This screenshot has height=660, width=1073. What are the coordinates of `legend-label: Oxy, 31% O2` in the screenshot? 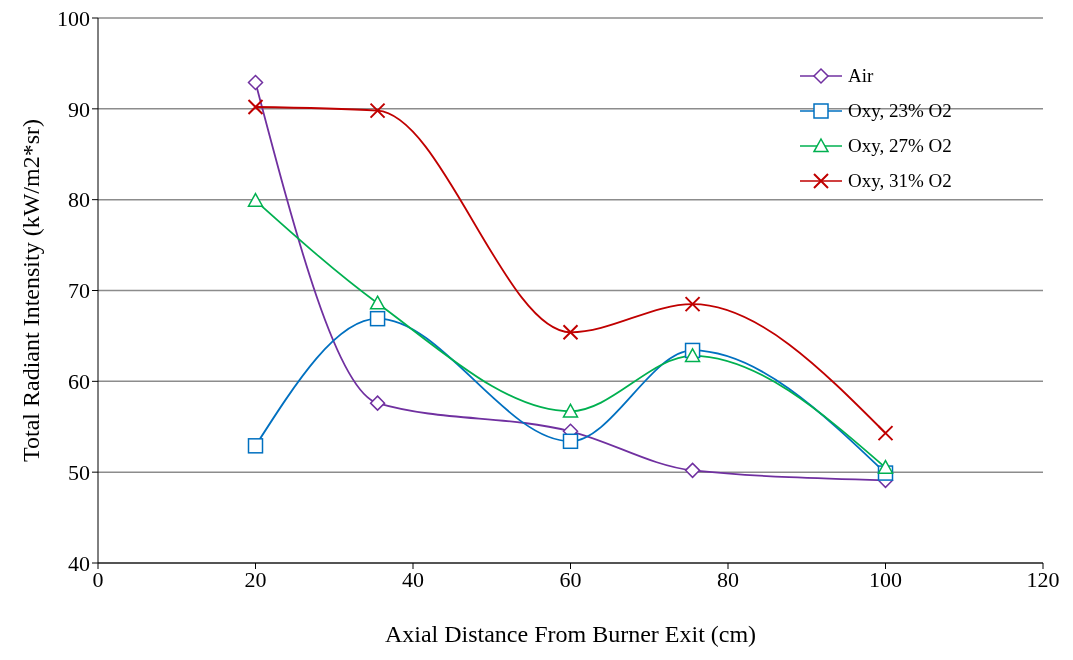 It's located at (900, 180).